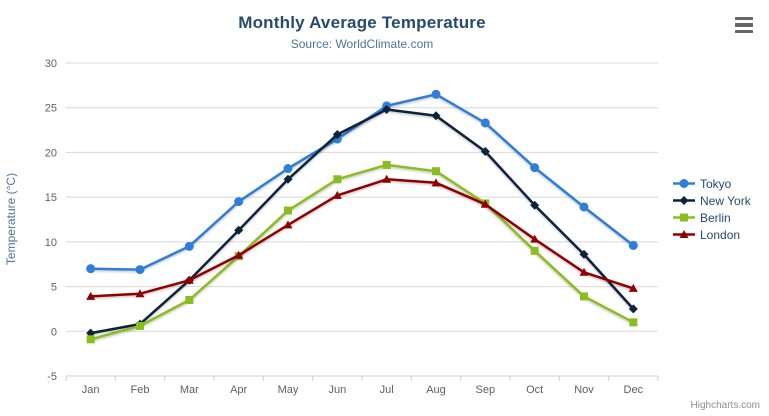 This screenshot has height=416, width=769. Describe the element at coordinates (238, 390) in the screenshot. I see `x-axis-label: Apr` at that location.